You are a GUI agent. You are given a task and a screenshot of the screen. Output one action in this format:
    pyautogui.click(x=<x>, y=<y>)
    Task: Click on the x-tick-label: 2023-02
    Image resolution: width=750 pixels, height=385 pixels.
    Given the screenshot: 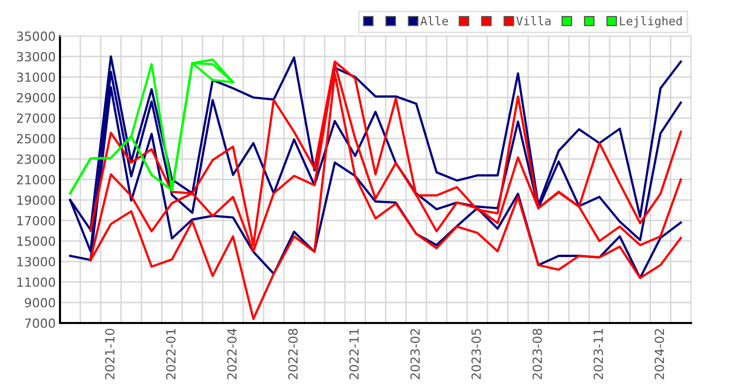 What is the action you would take?
    pyautogui.click(x=415, y=354)
    